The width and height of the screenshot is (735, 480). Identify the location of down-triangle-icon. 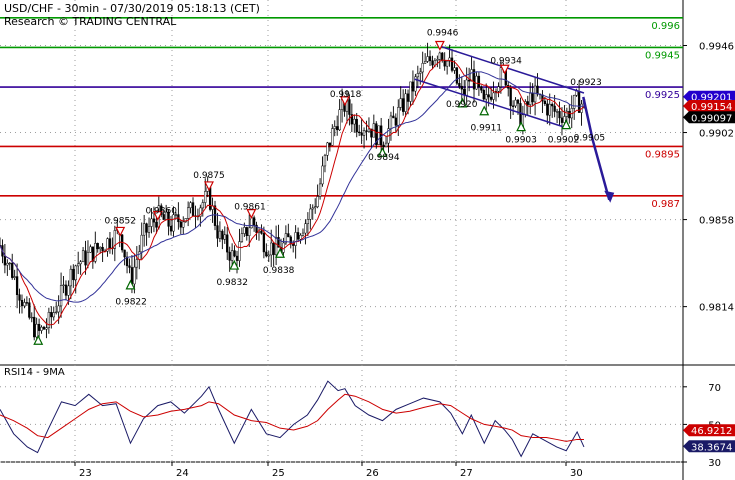
(344, 101).